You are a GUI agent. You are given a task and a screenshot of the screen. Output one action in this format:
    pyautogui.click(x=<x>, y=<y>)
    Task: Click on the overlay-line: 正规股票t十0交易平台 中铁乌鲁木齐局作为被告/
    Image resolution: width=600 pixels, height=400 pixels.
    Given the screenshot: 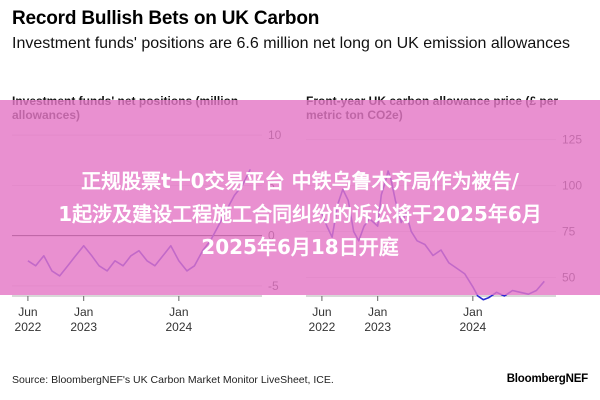 What is the action you would take?
    pyautogui.click(x=300, y=181)
    